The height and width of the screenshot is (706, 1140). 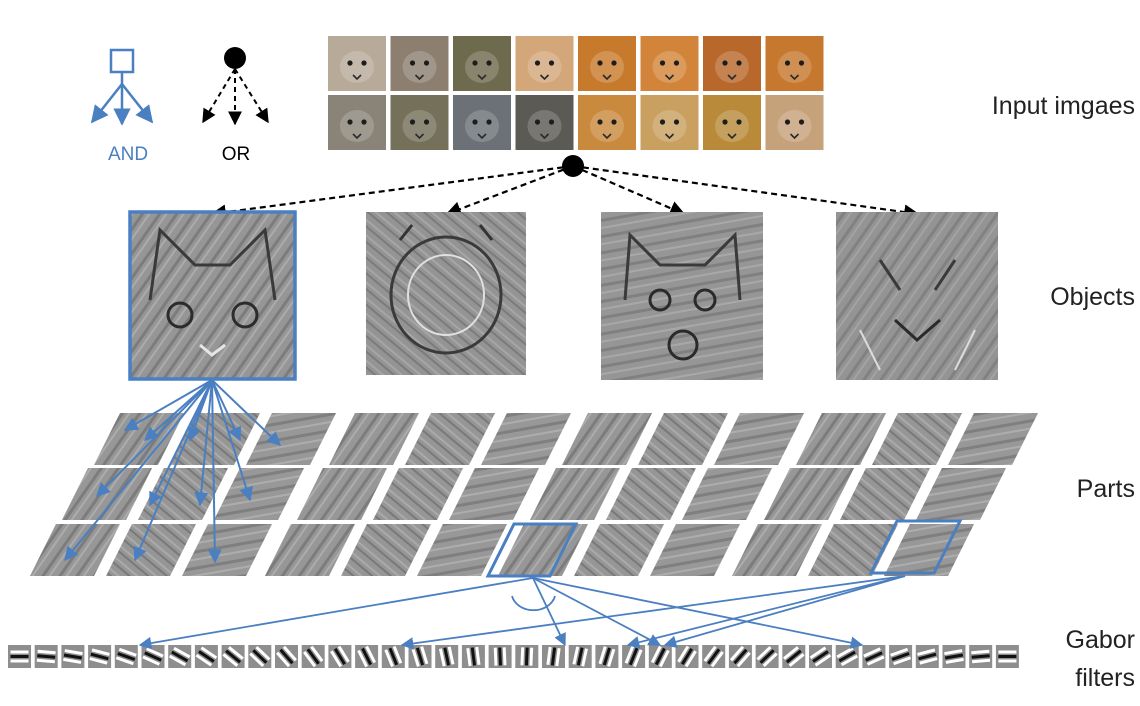 I want to click on and-node-icon, so click(x=122, y=87).